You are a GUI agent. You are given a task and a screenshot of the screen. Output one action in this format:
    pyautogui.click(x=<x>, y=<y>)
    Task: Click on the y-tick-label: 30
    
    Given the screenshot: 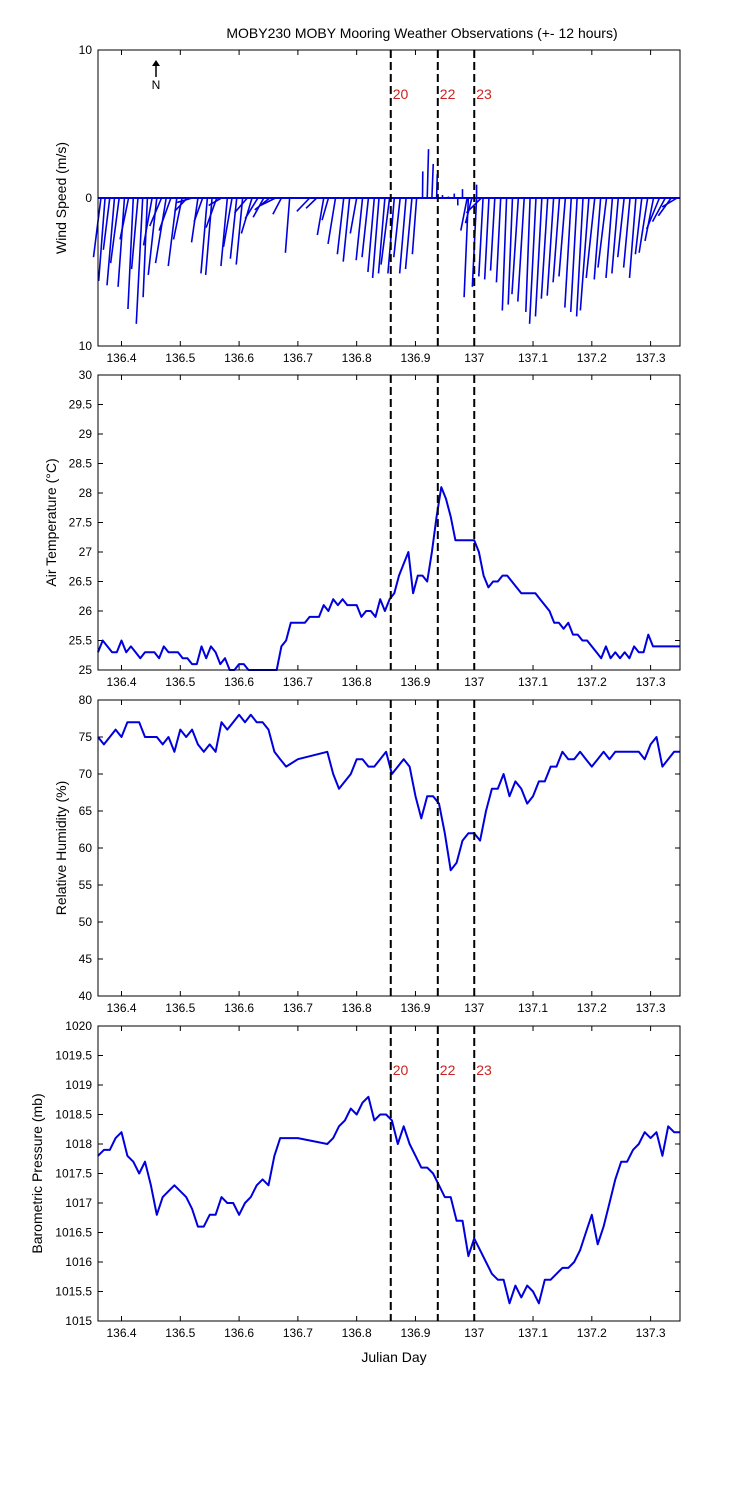 What is the action you would take?
    pyautogui.click(x=86, y=375)
    